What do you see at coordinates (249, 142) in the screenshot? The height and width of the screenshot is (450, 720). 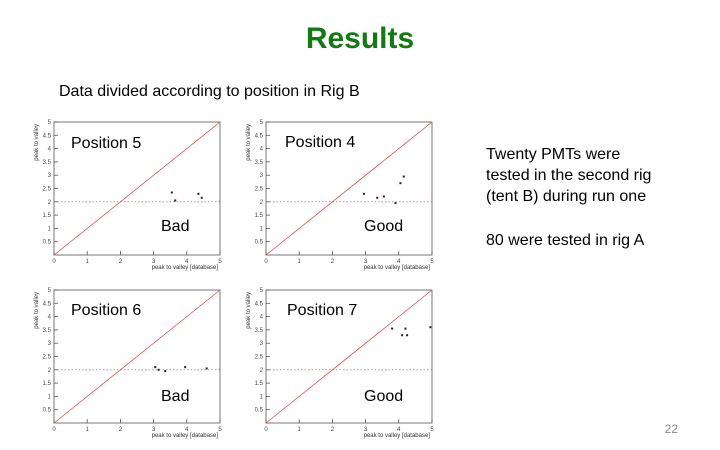 I see `y-axis-label: peak to valley` at bounding box center [249, 142].